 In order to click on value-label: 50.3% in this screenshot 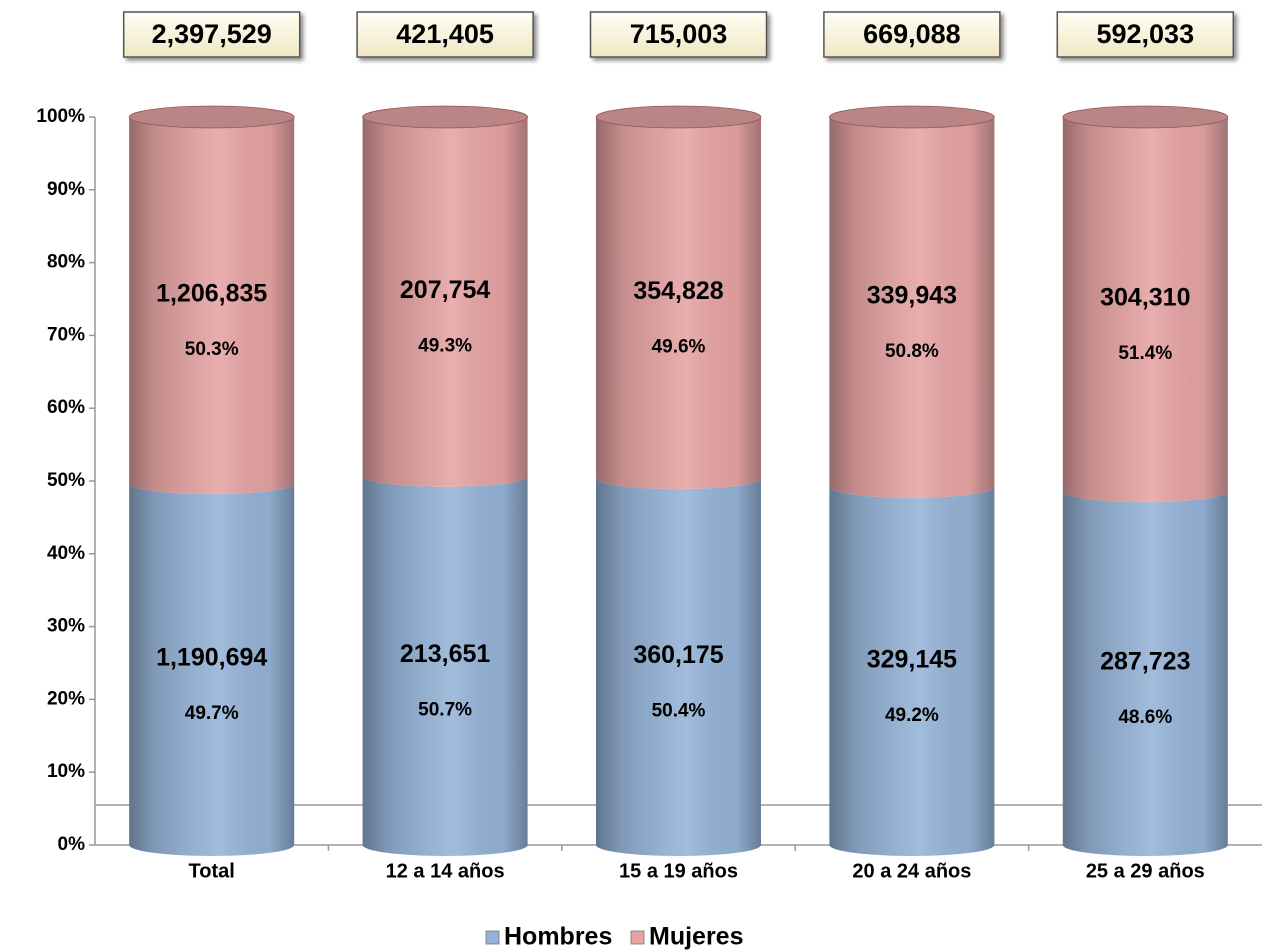, I will do `click(212, 349)`.